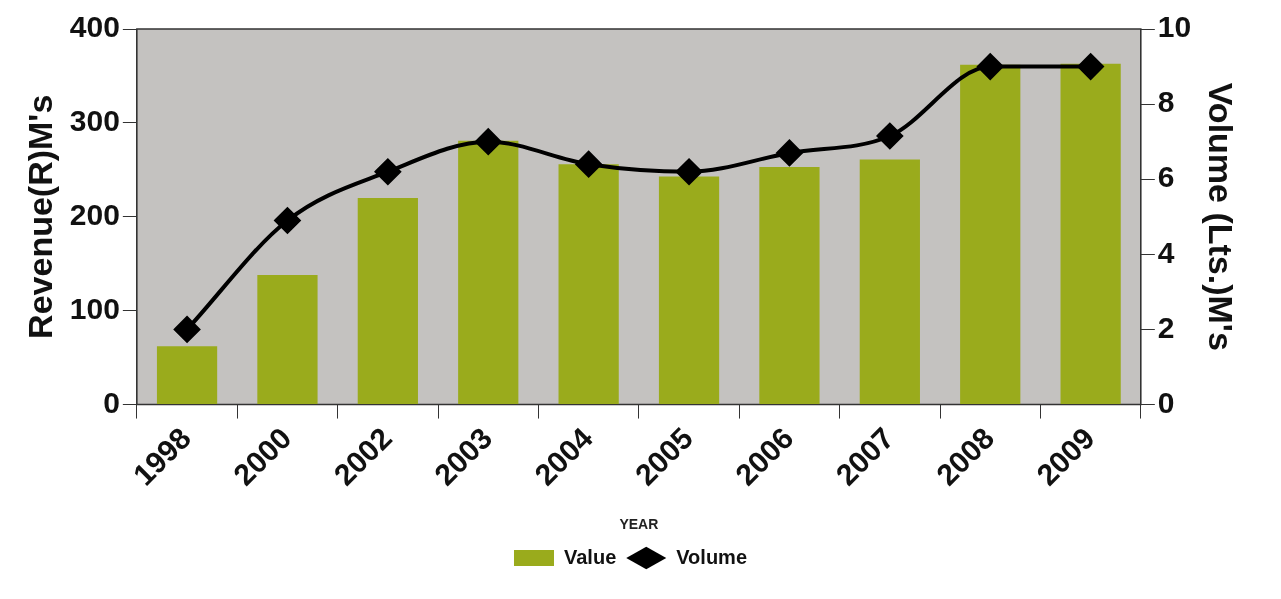  I want to click on y2-tick-label: 0, so click(1166, 402).